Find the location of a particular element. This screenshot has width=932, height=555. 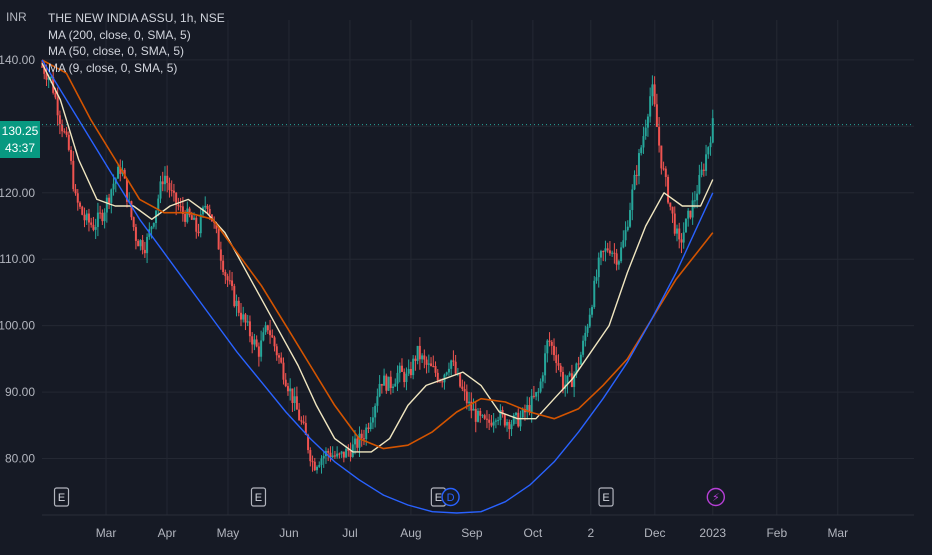

legend-ma200: MA (200, close, 0, SMA, 5) is located at coordinates (119, 34).